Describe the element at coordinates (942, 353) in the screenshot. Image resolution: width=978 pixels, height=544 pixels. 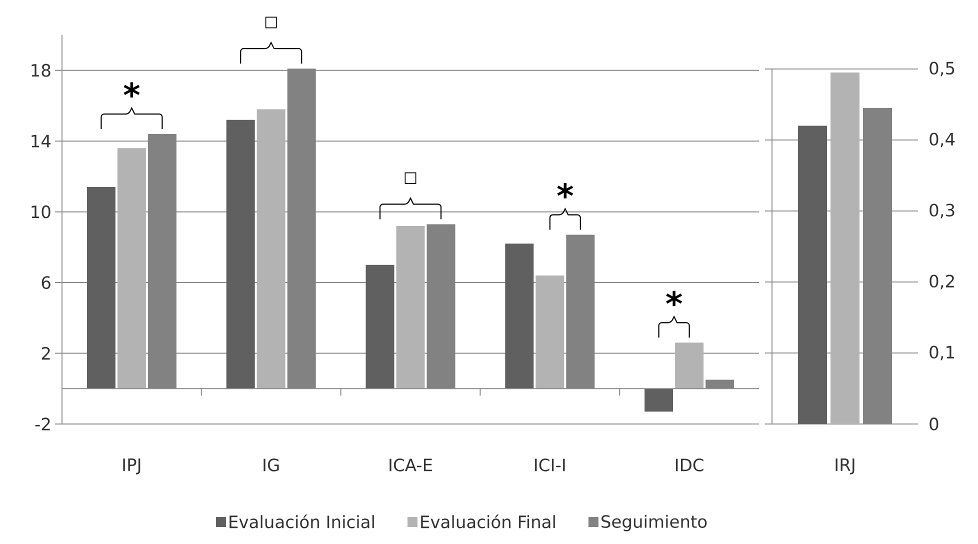
I see `y2-tick-label: 0,1` at that location.